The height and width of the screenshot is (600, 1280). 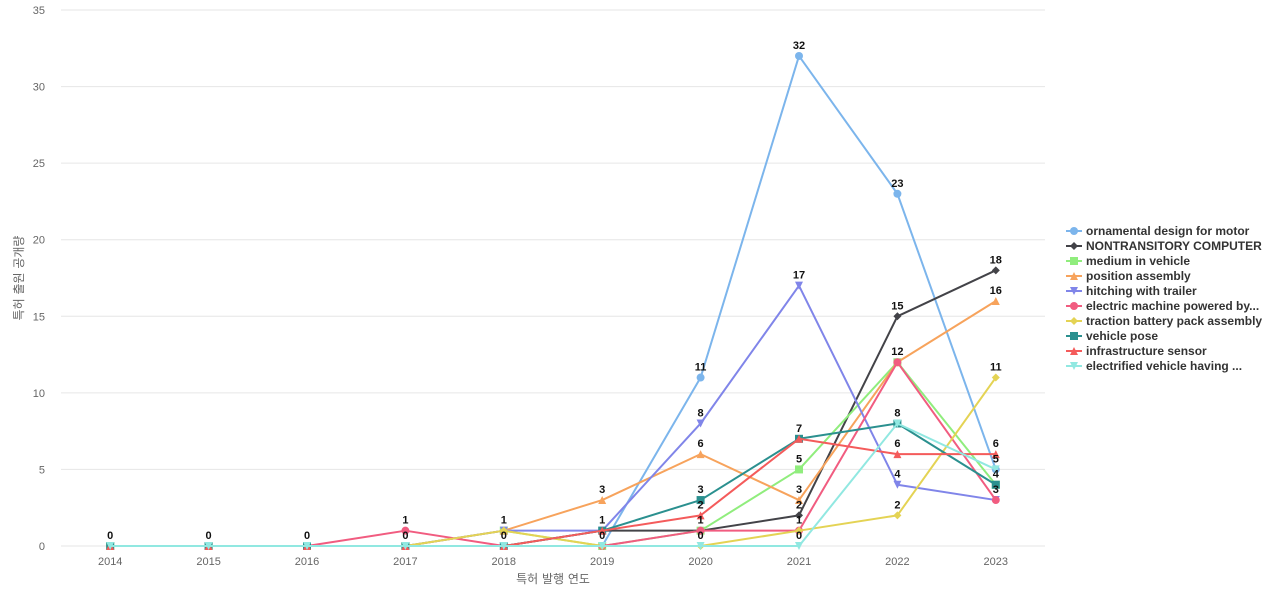 I want to click on x-tick-label: 2022, so click(x=897, y=562).